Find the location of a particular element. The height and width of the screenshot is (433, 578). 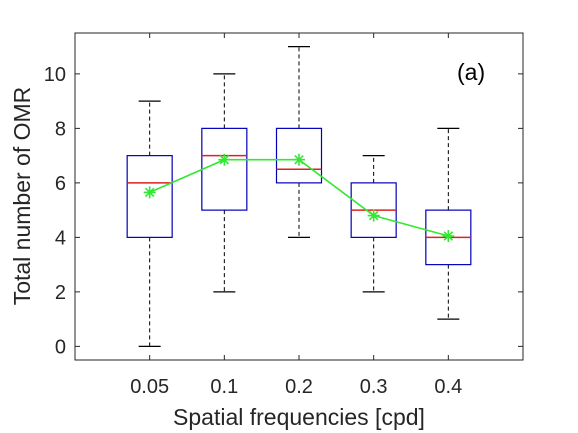

y-tick-label: 2 is located at coordinates (60, 293).